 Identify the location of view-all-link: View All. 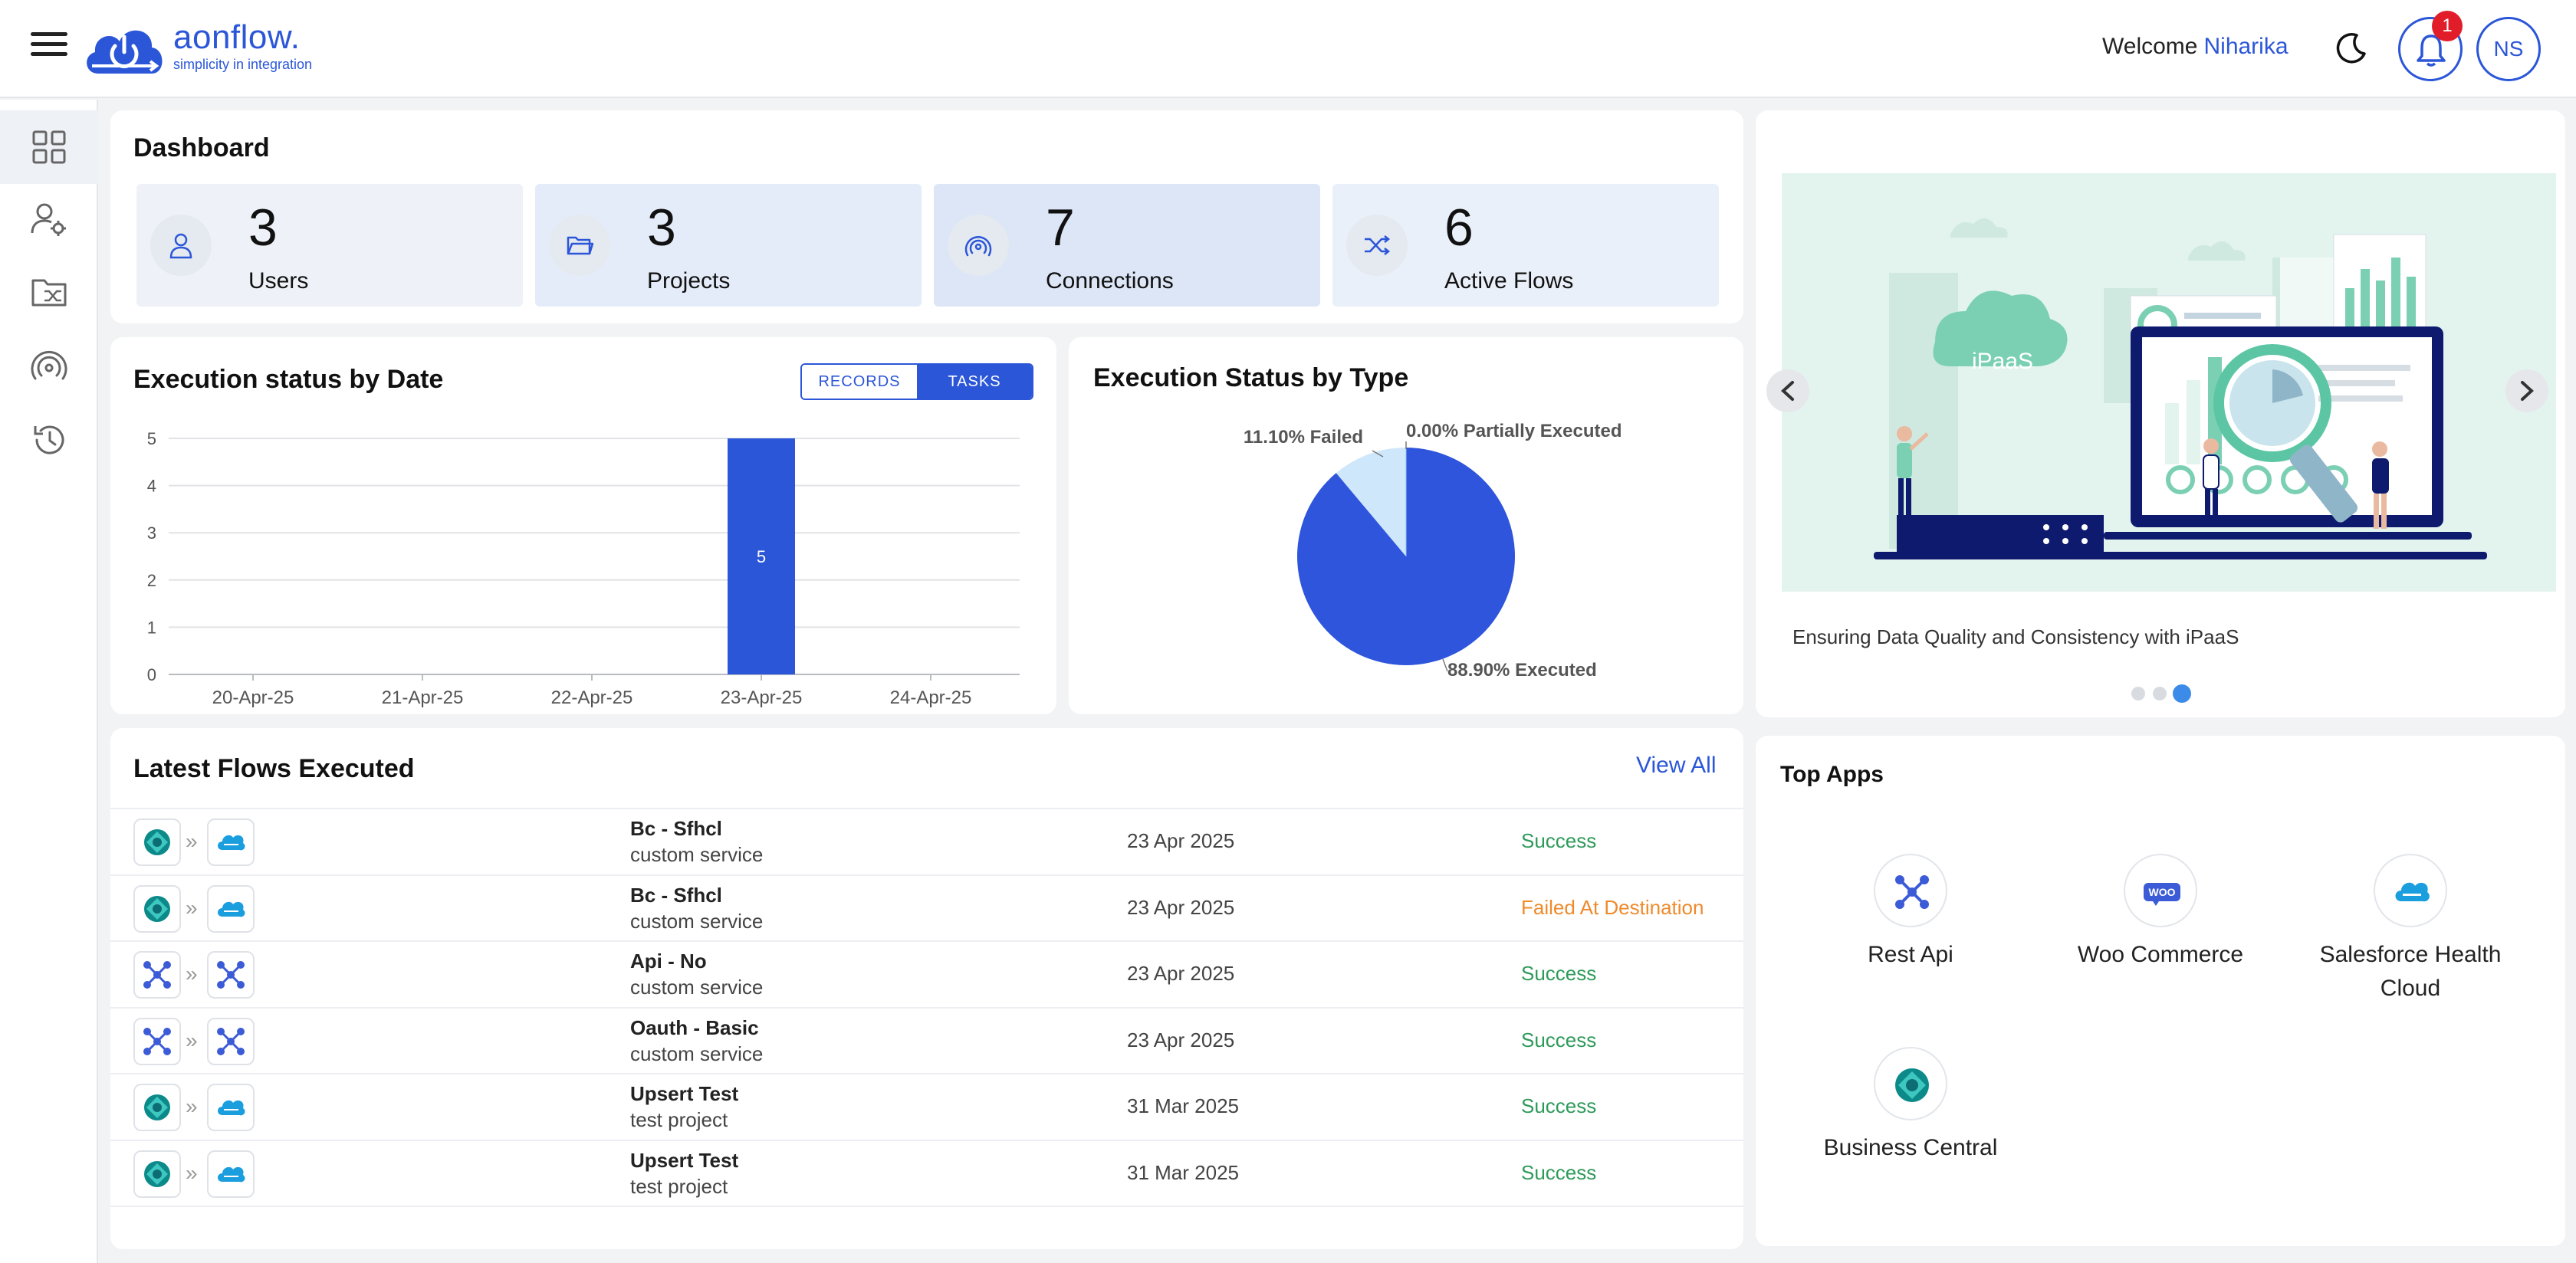
(1676, 766).